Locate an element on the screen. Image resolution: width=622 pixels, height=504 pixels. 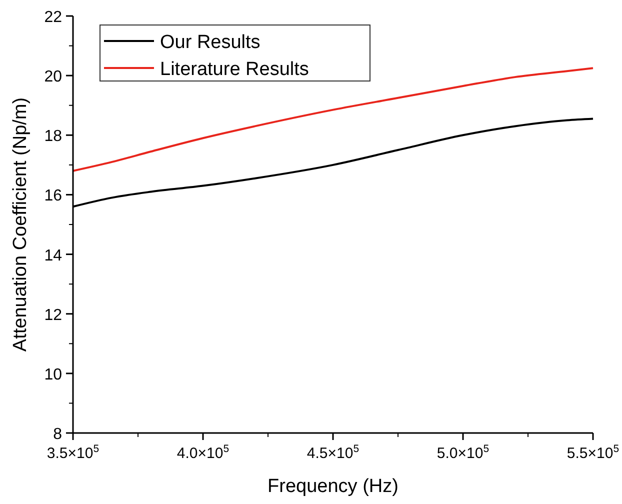
x-tick-label: 4.5×10$^{5}$ is located at coordinates (333, 452).